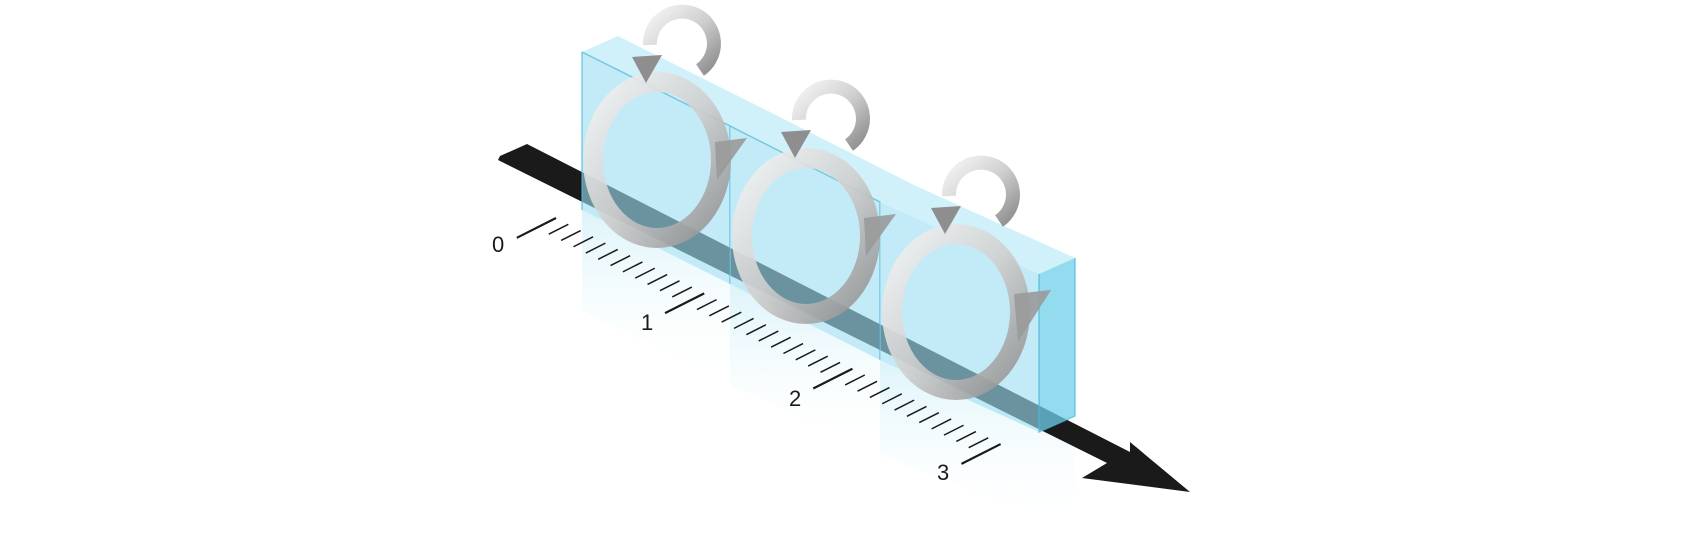  What do you see at coordinates (498, 244) in the screenshot?
I see `scale-label-0: 0` at bounding box center [498, 244].